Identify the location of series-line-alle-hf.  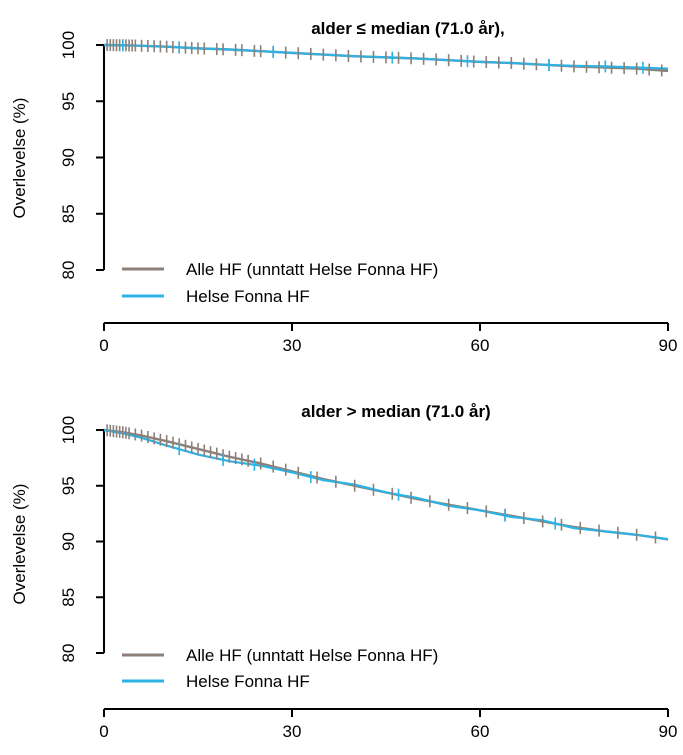
(386, 484).